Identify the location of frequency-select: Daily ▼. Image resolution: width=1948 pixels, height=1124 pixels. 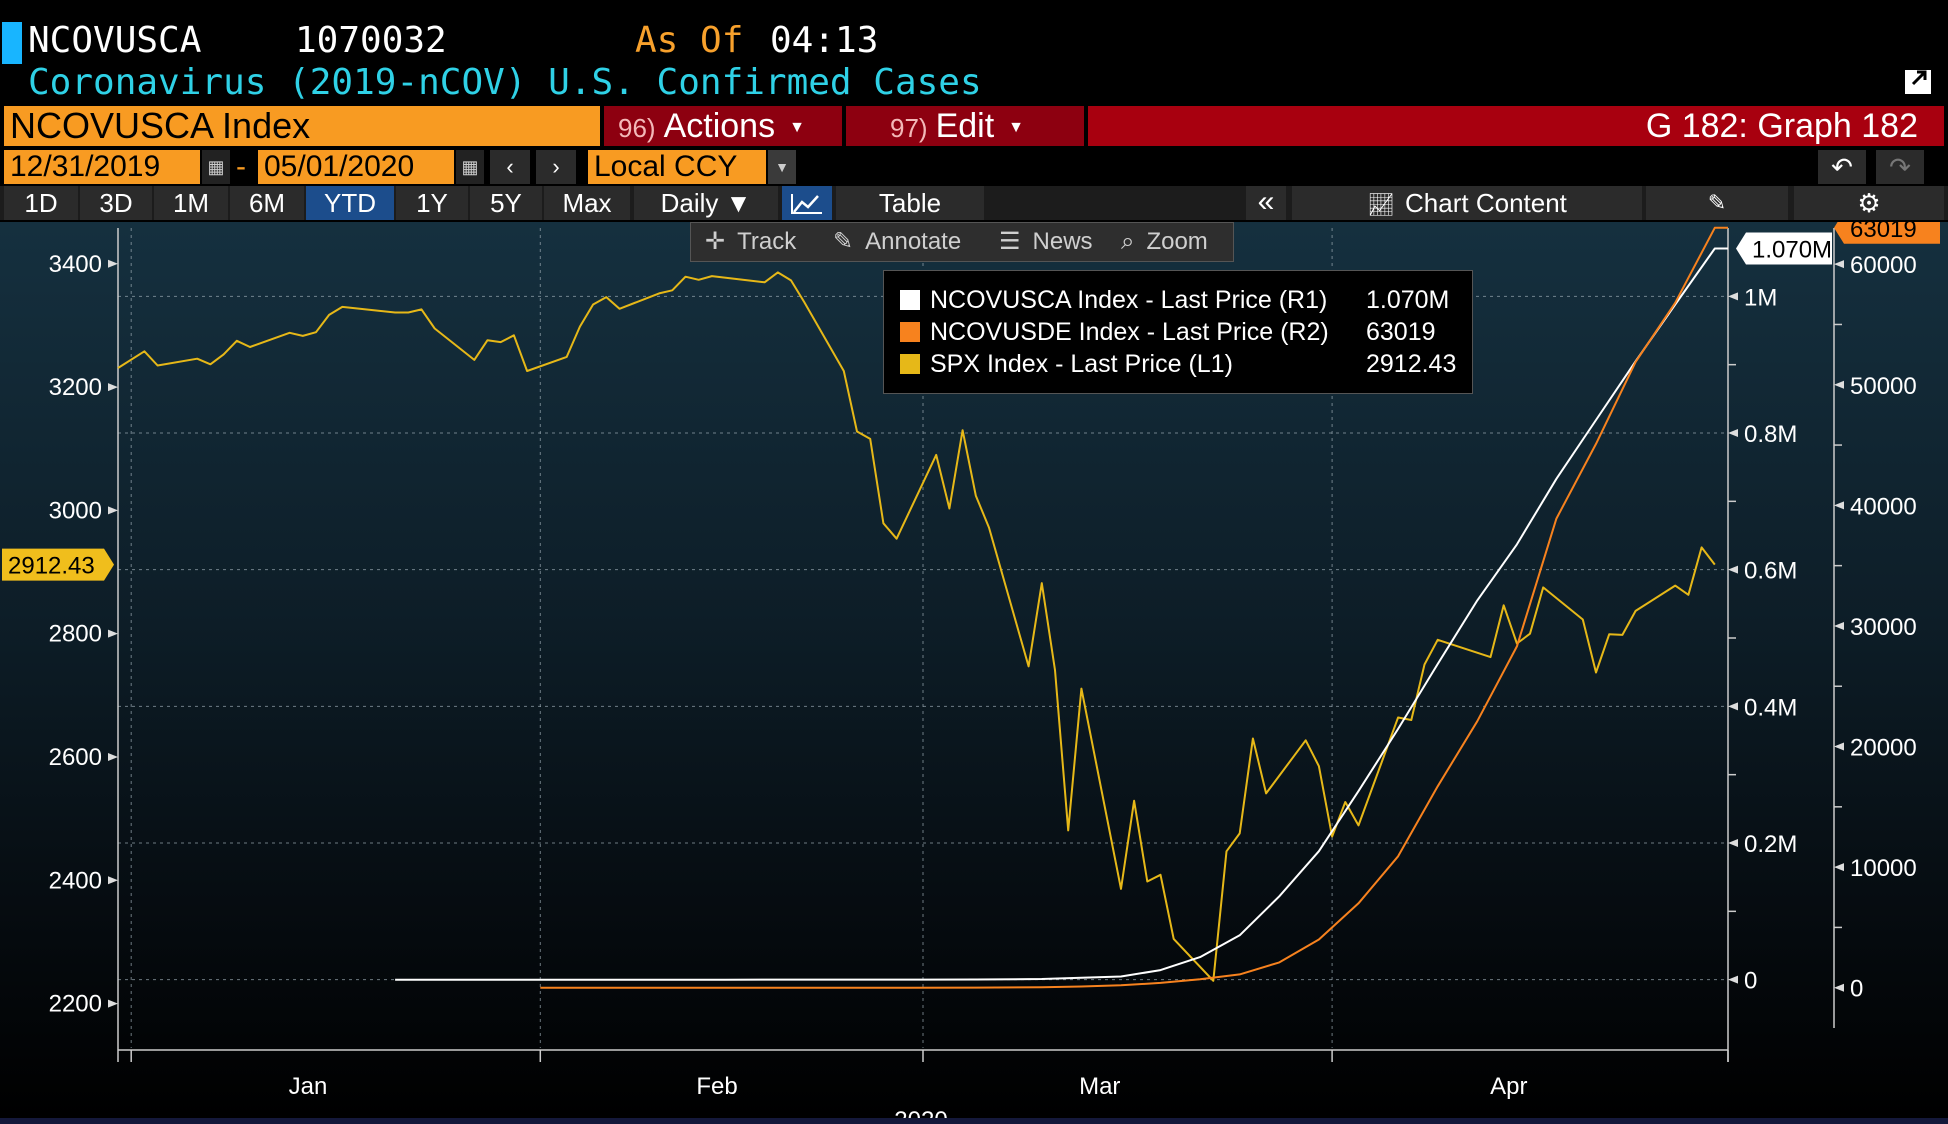
(706, 203).